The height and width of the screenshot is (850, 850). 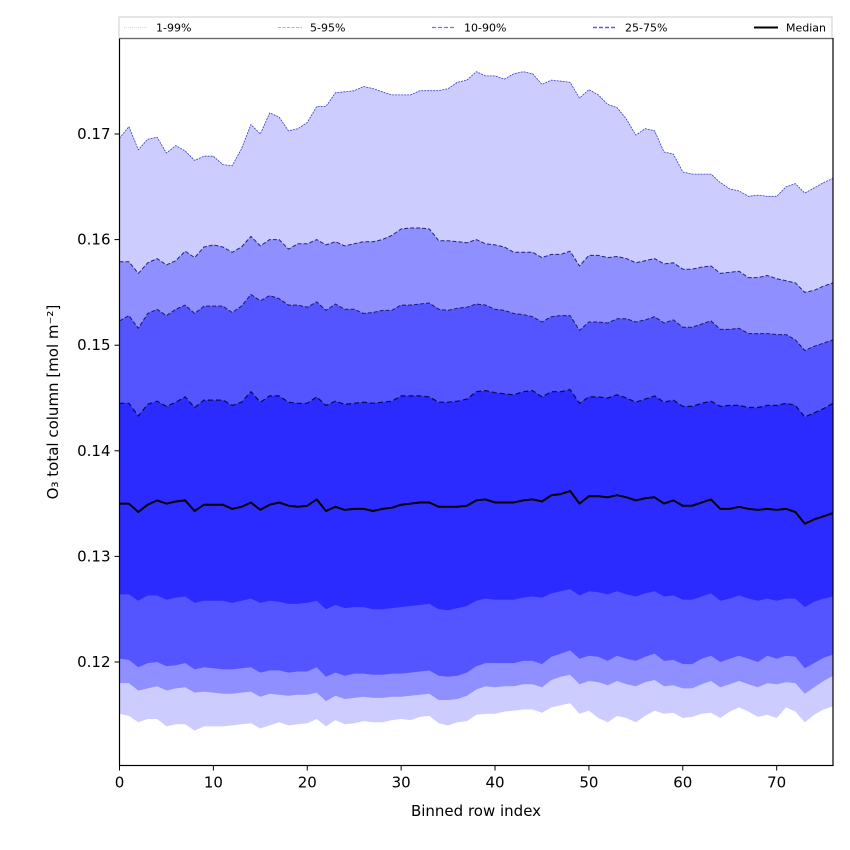 I want to click on x-tick-label: 60, so click(x=682, y=783).